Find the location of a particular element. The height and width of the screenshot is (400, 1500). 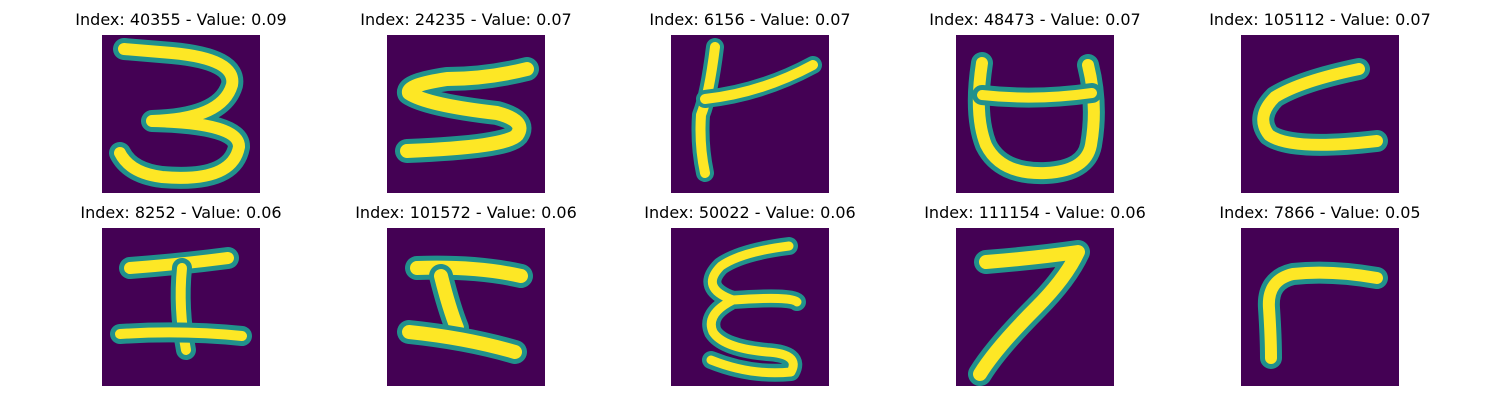

glyph-z-icon is located at coordinates (466, 307).